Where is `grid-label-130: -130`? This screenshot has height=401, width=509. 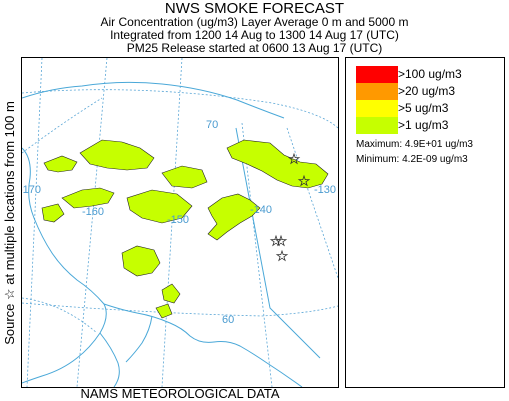 grid-label-130: -130 is located at coordinates (325, 190).